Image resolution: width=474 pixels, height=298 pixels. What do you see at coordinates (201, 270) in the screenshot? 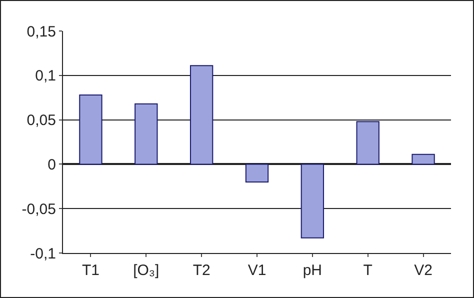
I see `x-tick-label: T2` at bounding box center [201, 270].